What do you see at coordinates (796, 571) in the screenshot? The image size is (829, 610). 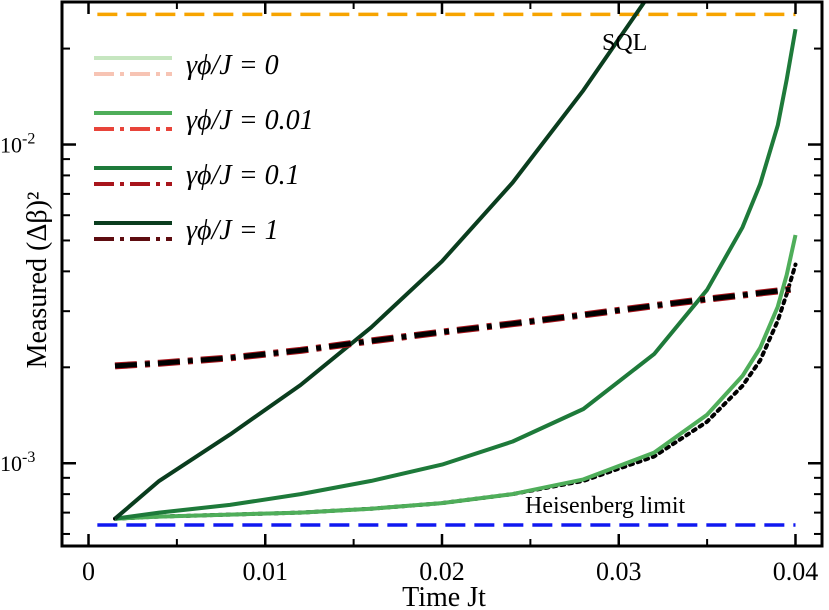 I see `x-tick-label: 0.04` at bounding box center [796, 571].